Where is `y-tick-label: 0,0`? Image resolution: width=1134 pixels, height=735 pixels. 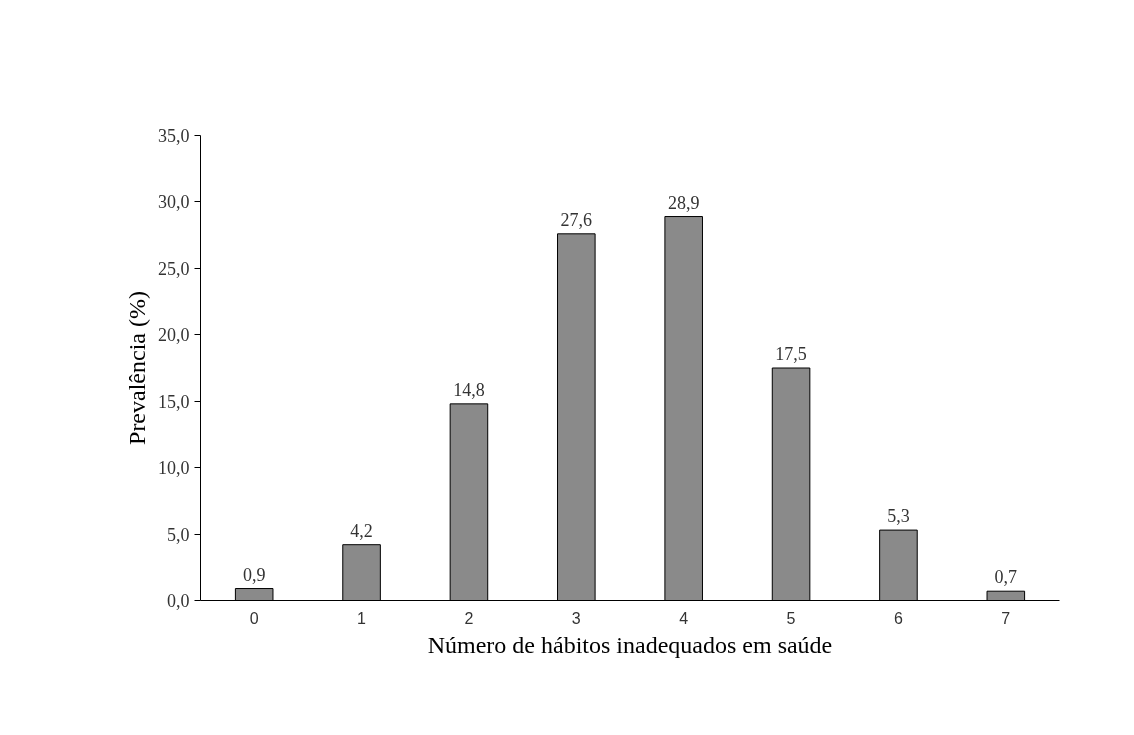 y-tick-label: 0,0 is located at coordinates (178, 601).